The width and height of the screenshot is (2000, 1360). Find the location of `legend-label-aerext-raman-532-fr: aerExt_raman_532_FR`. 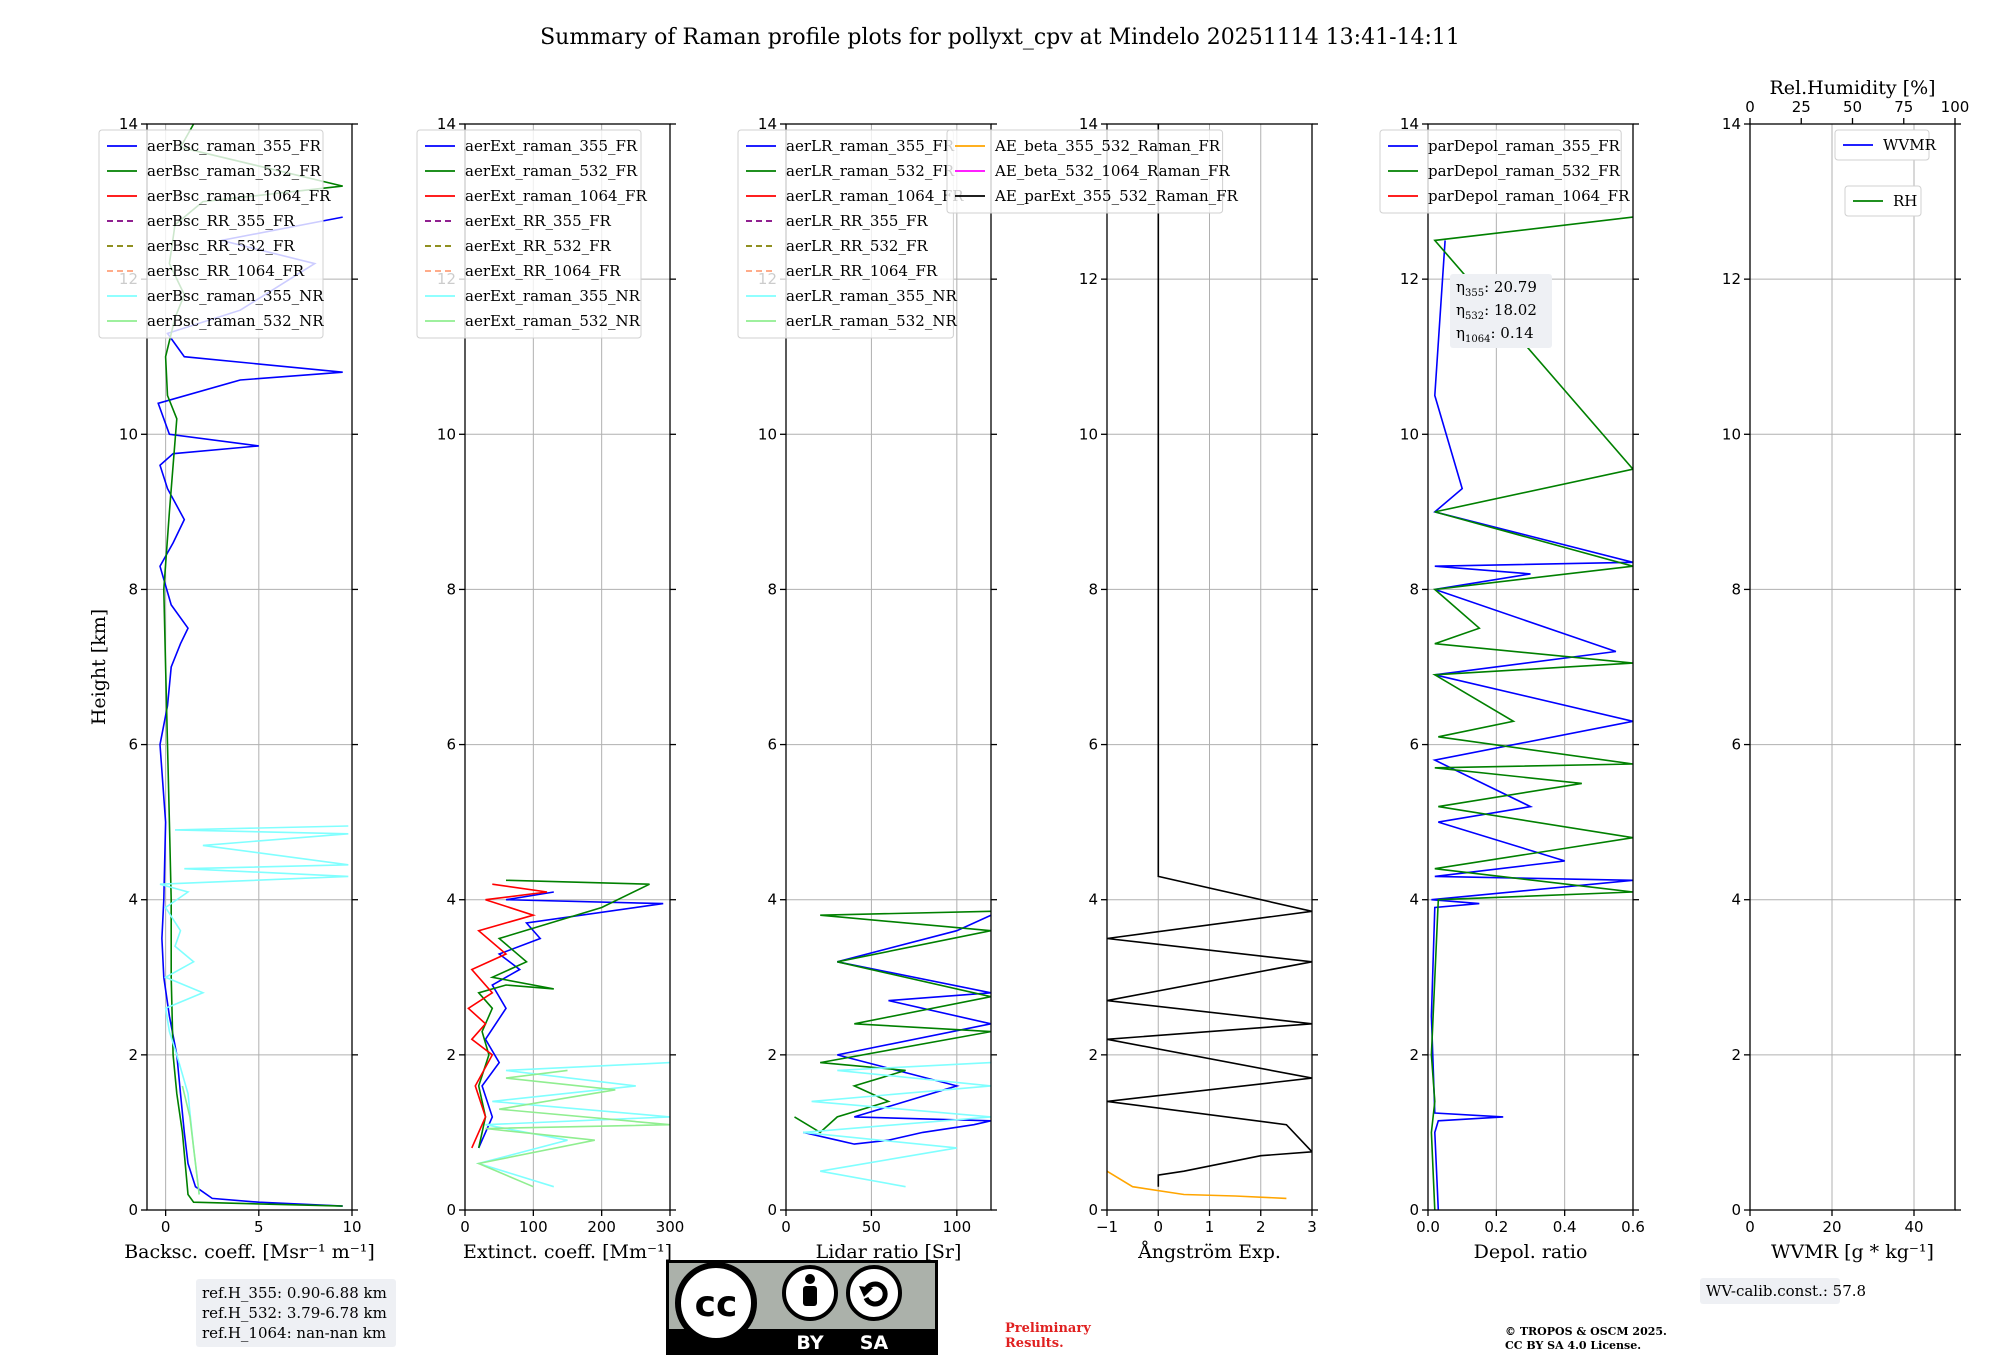

legend-label-aerext-raman-532-fr: aerExt_raman_532_FR is located at coordinates (551, 171).